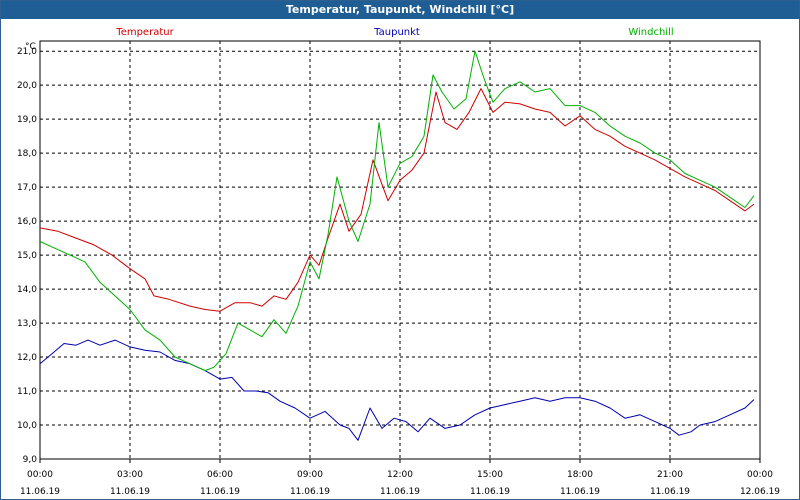 Image resolution: width=800 pixels, height=500 pixels. Describe the element at coordinates (27, 426) in the screenshot. I see `y-tick-label: 10,0` at that location.